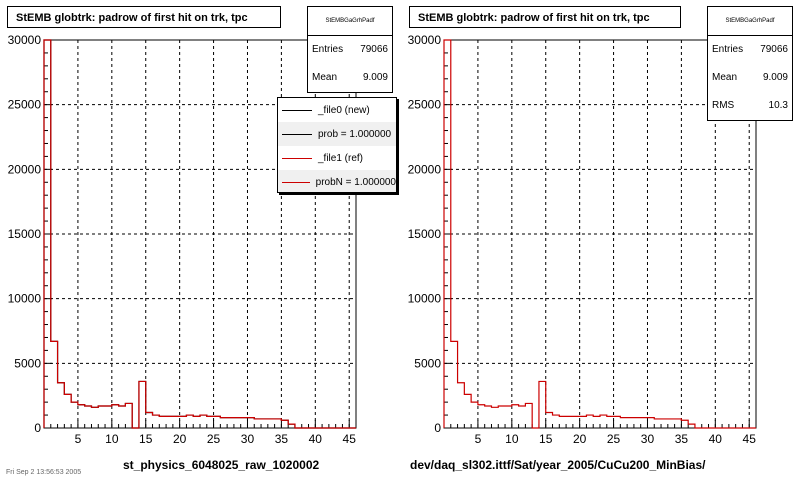  I want to click on legend-label: probN = 1.000000, so click(355, 182).